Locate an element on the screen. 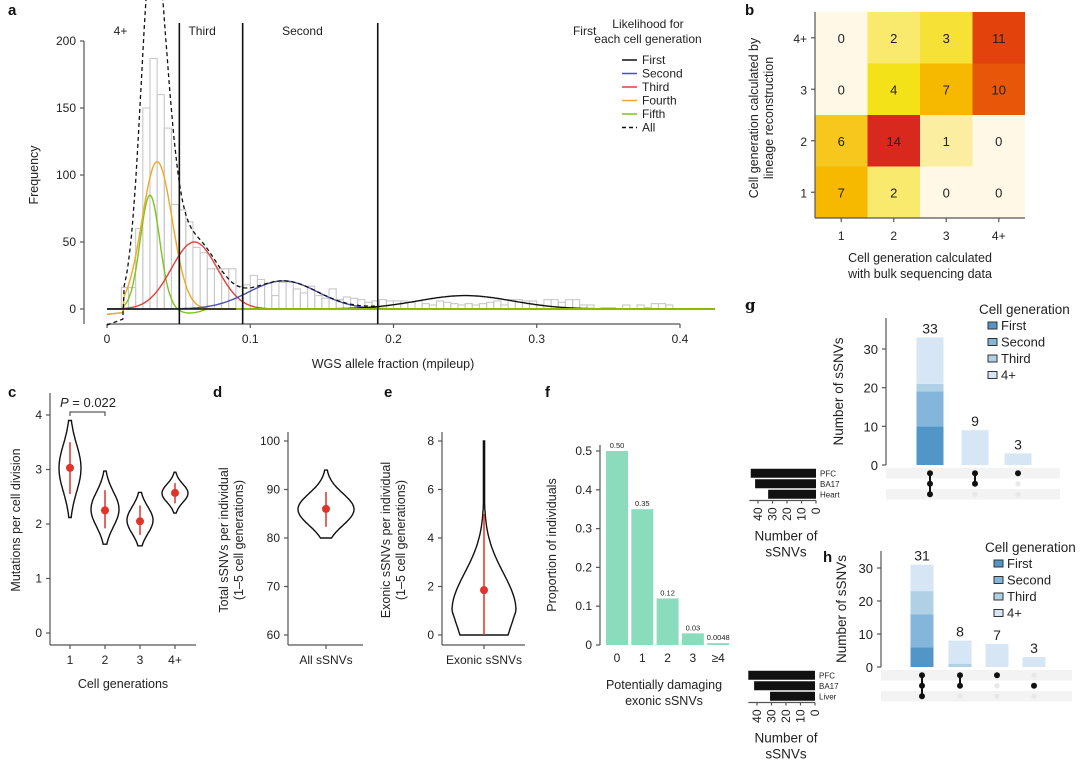 The image size is (1080, 760). legend-title: Cell generation is located at coordinates (1030, 547).